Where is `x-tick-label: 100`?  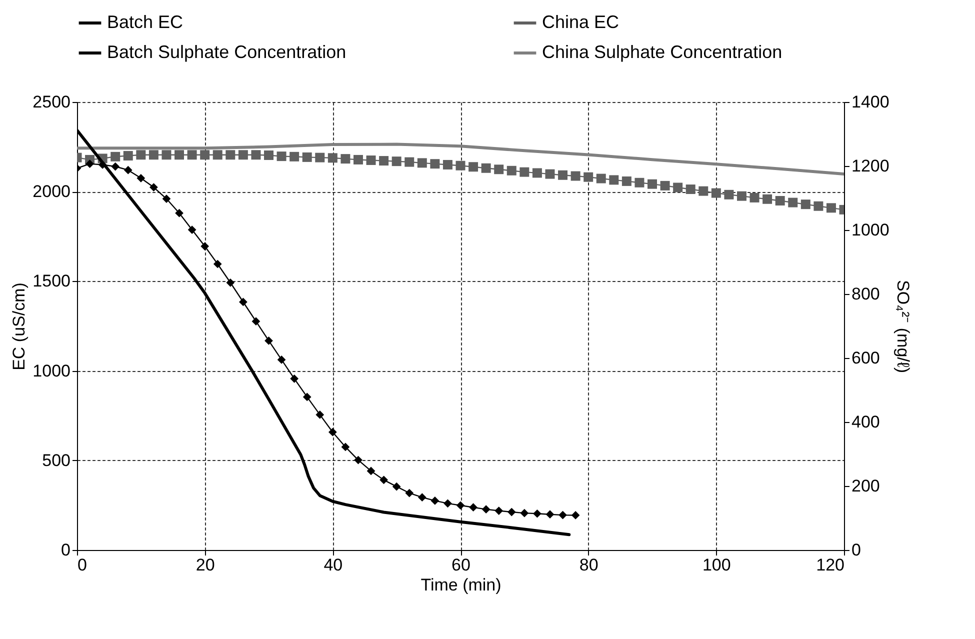 x-tick-label: 100 is located at coordinates (716, 565).